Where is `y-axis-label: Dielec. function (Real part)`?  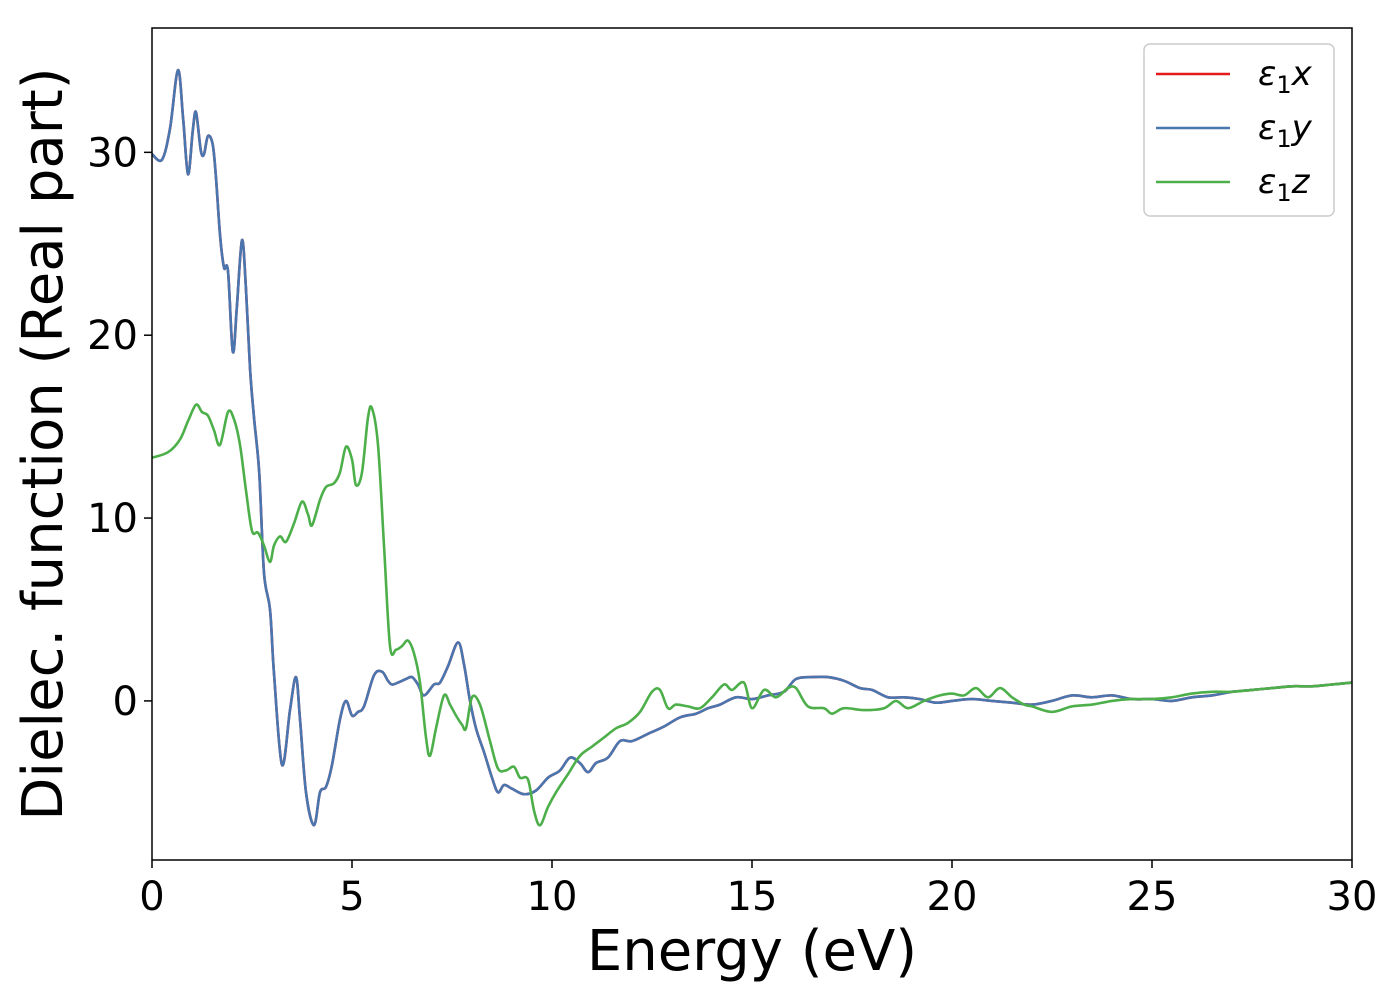
y-axis-label: Dielec. function (Real part) is located at coordinates (43, 443).